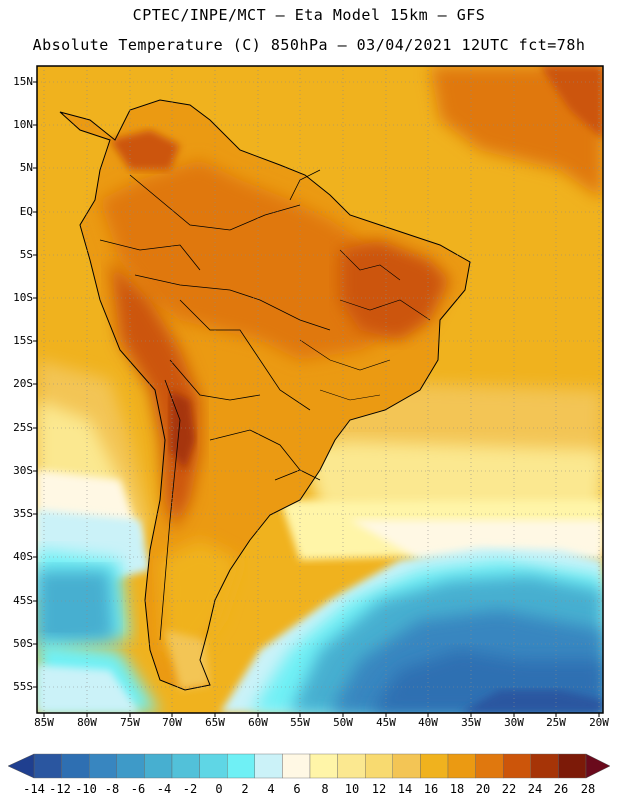 This screenshot has height=800, width=618. Describe the element at coordinates (556, 722) in the screenshot. I see `lon-label: 25W` at that location.